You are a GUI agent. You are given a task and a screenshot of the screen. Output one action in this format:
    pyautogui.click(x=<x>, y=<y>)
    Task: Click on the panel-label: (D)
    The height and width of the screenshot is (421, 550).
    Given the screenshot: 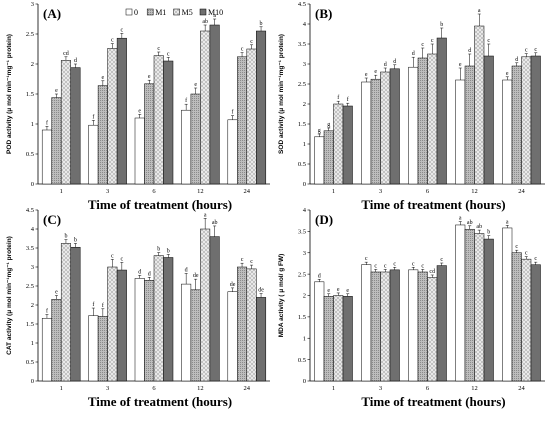 What is the action you would take?
    pyautogui.click(x=324, y=219)
    